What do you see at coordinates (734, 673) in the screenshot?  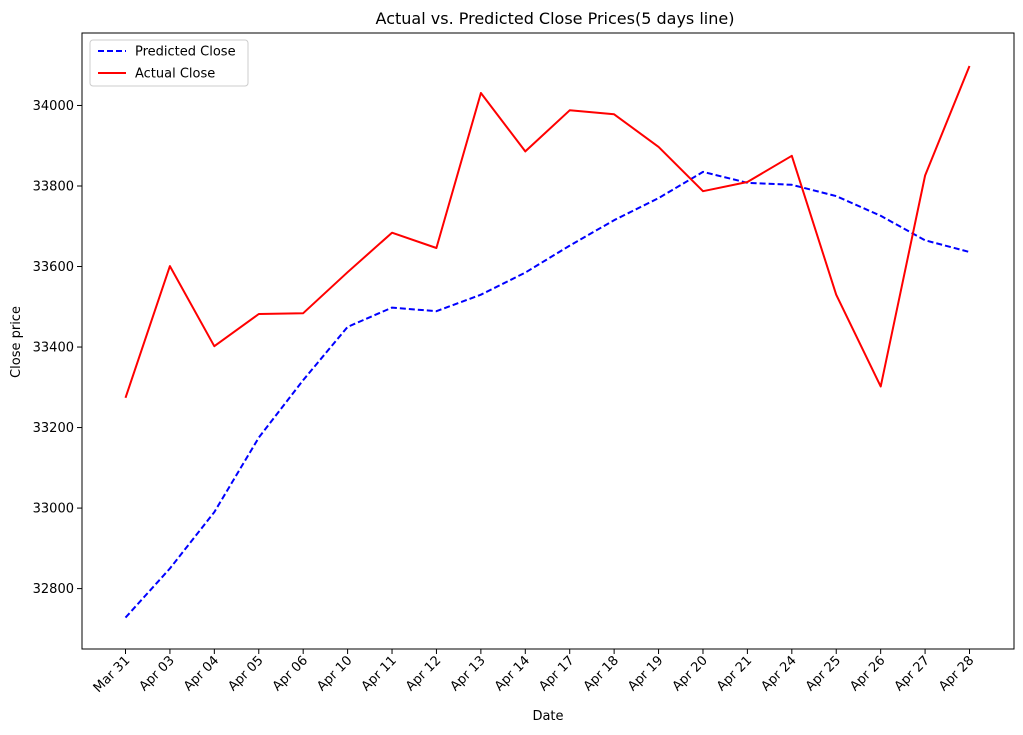 I see `x-tick-label: Apr 21` at bounding box center [734, 673].